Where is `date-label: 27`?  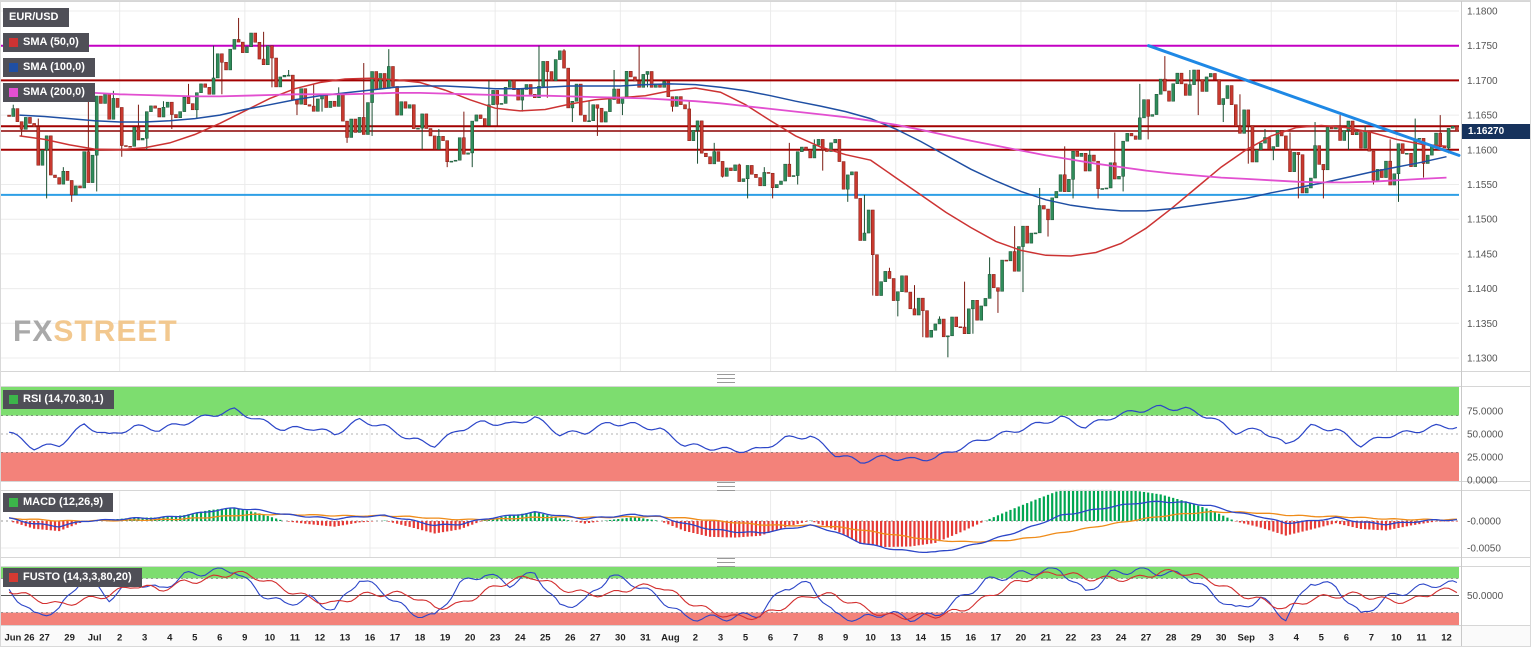
date-label: 27 is located at coordinates (1146, 638).